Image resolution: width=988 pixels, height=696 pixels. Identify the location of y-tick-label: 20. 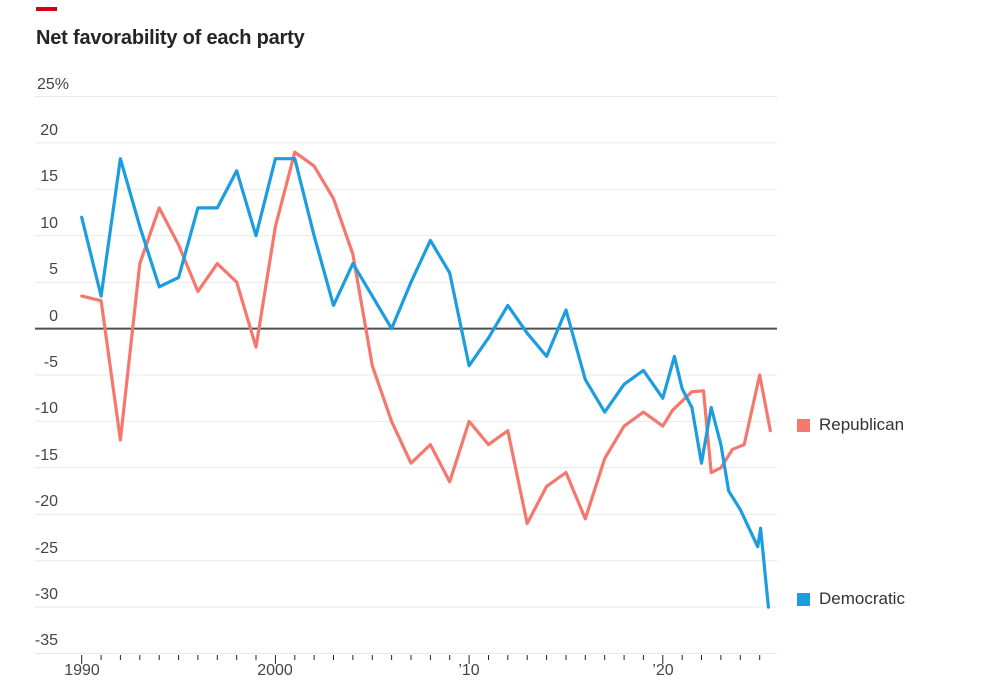
(49, 130).